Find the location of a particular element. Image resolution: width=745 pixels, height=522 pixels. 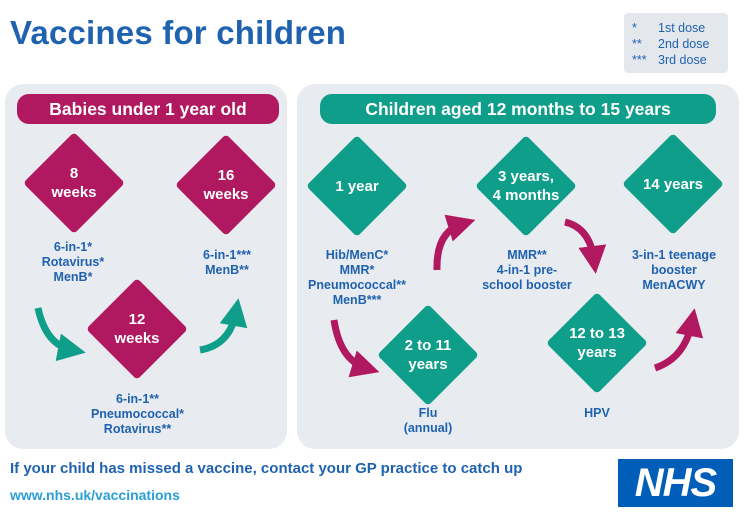

stage-12-to-13-years: 12 to 13 years is located at coordinates (597, 343).